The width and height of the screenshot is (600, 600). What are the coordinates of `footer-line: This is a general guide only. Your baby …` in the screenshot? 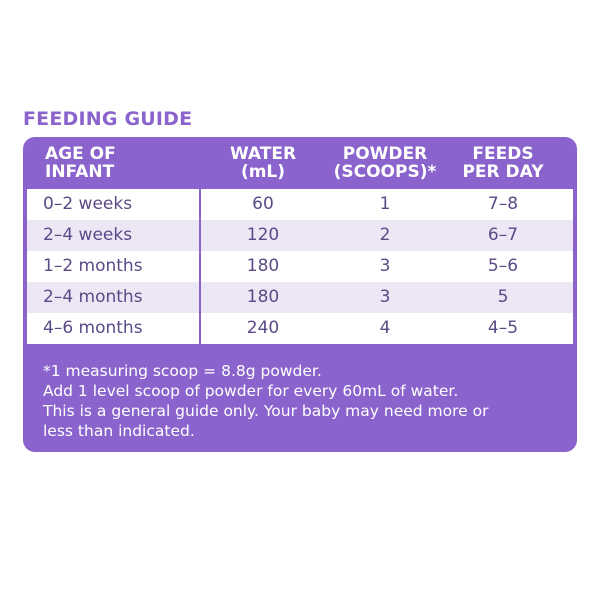 It's located at (266, 411).